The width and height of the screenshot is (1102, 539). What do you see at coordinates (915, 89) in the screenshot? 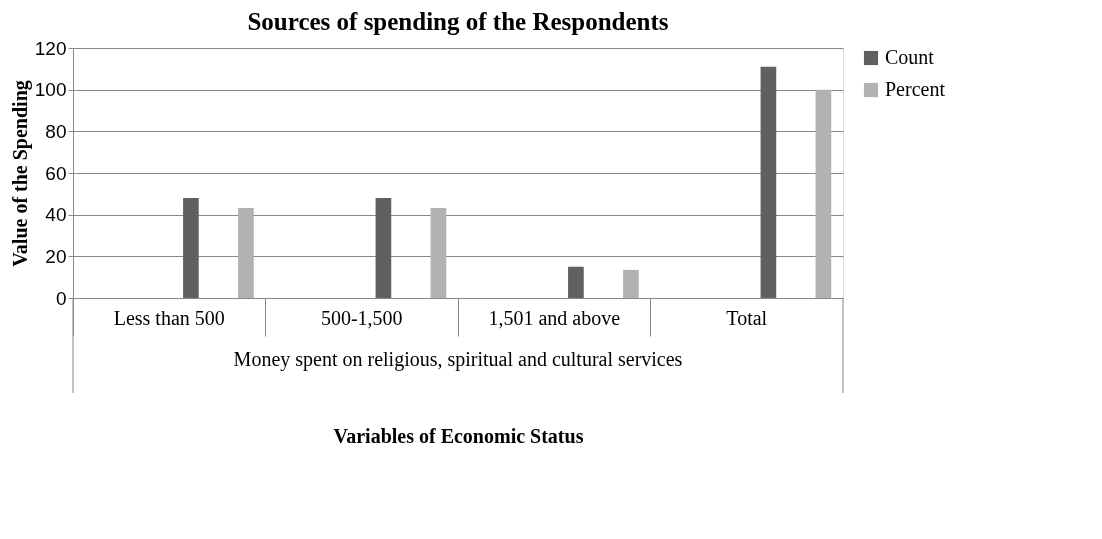
I see `legend-label: Percent` at bounding box center [915, 89].